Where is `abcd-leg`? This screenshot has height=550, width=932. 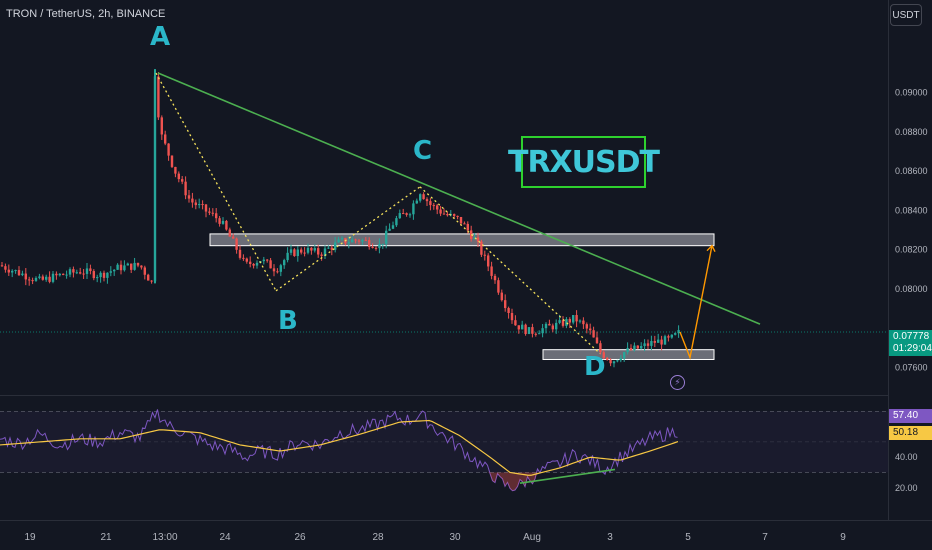 abcd-leg is located at coordinates (216, 182).